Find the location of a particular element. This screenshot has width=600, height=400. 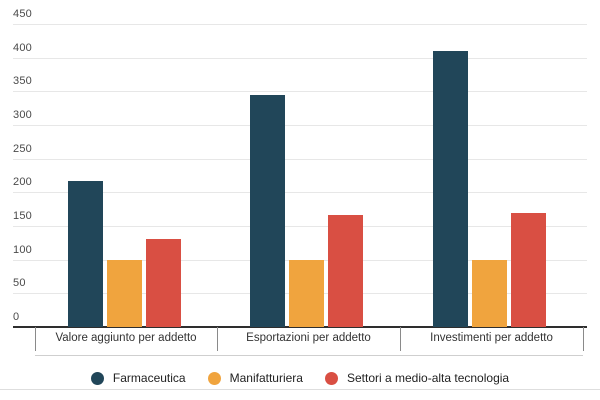

y-axis-tick-label: 450 is located at coordinates (22, 14).